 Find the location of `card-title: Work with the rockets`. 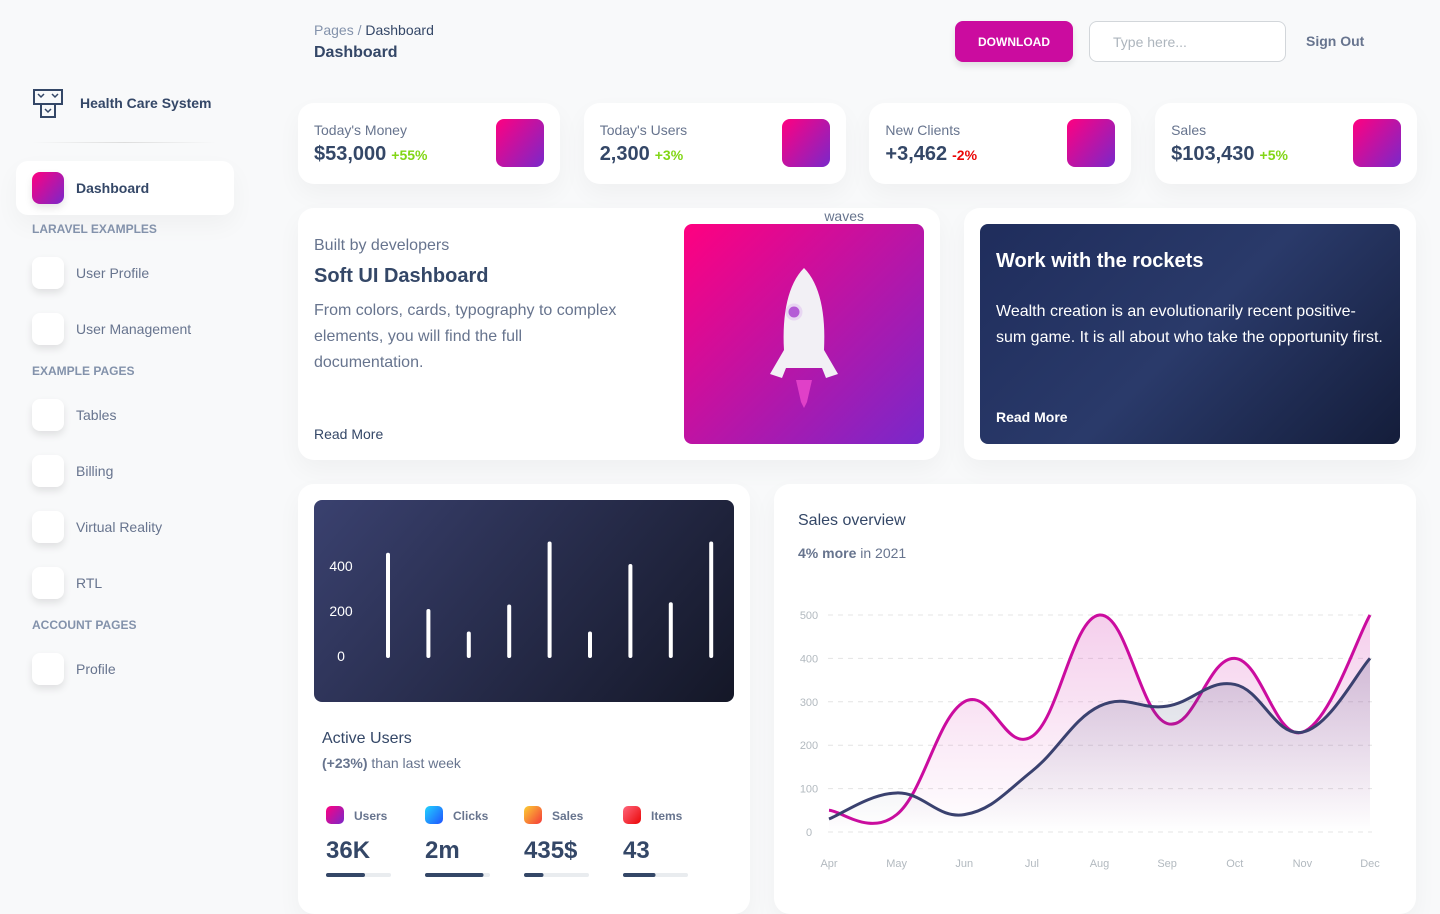

card-title: Work with the rockets is located at coordinates (1100, 261).